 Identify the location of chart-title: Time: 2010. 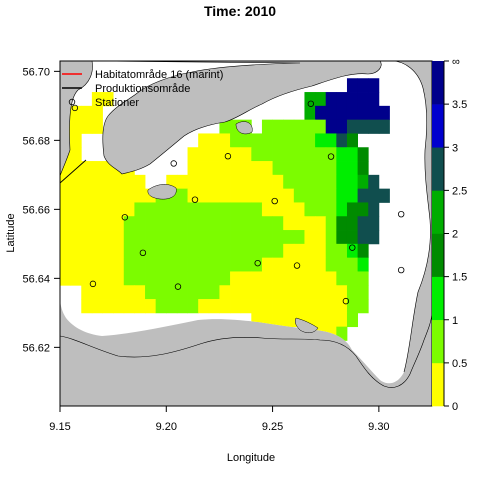
(240, 11).